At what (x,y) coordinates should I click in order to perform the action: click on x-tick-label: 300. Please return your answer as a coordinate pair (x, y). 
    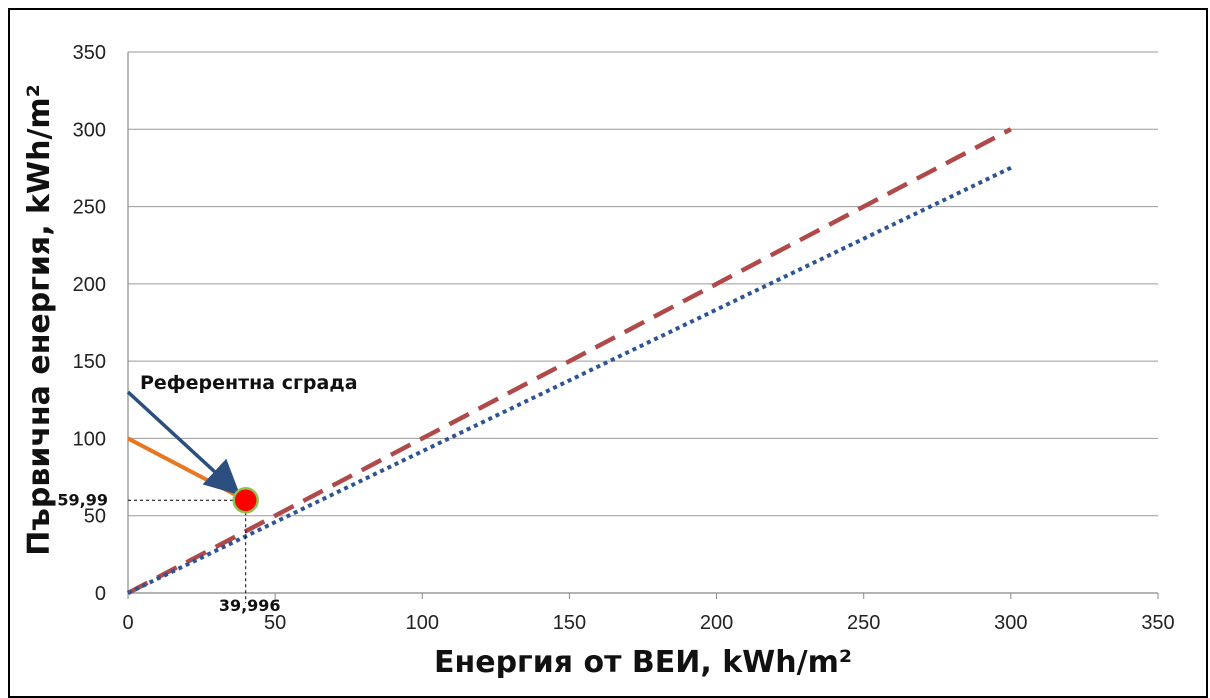
    Looking at the image, I should click on (1010, 623).